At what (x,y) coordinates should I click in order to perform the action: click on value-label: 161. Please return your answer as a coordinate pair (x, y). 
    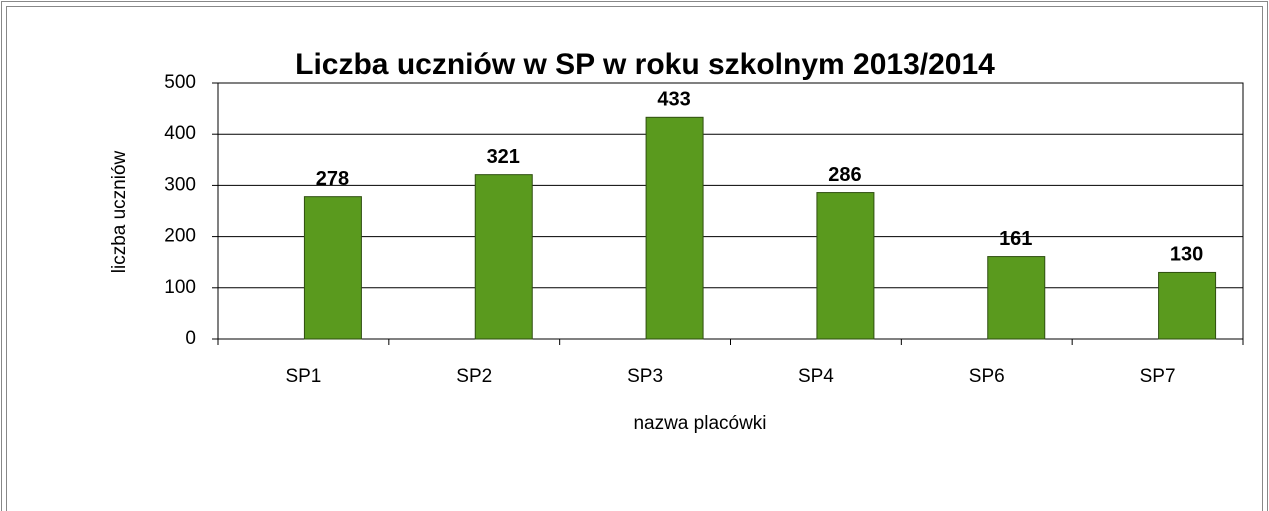
    Looking at the image, I should click on (1015, 239).